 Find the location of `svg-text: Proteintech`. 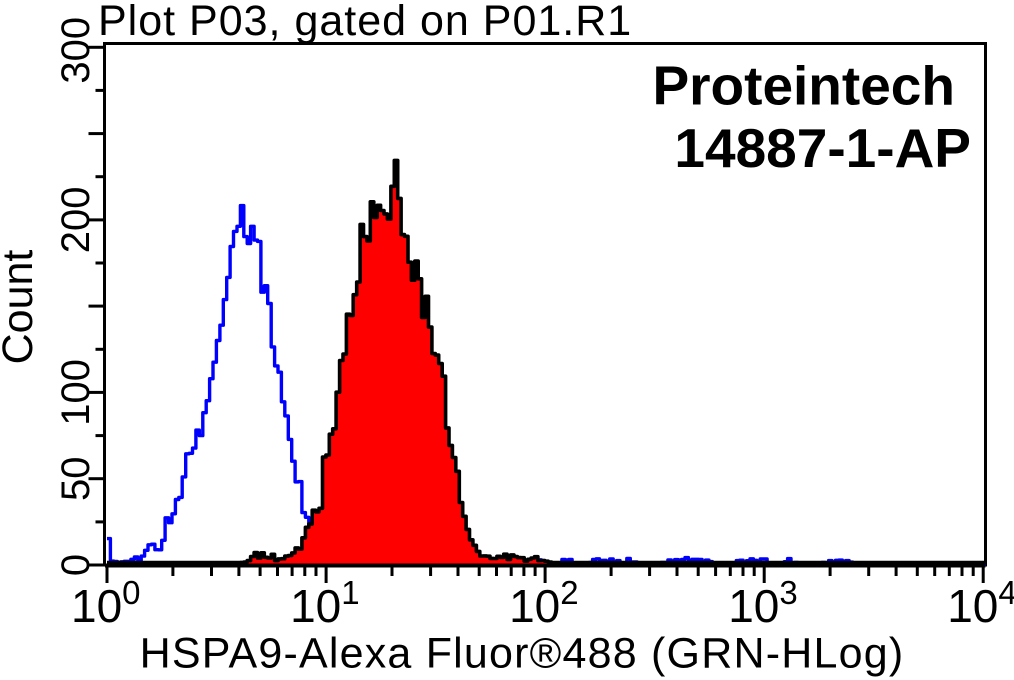

svg-text: Proteintech is located at coordinates (803, 86).